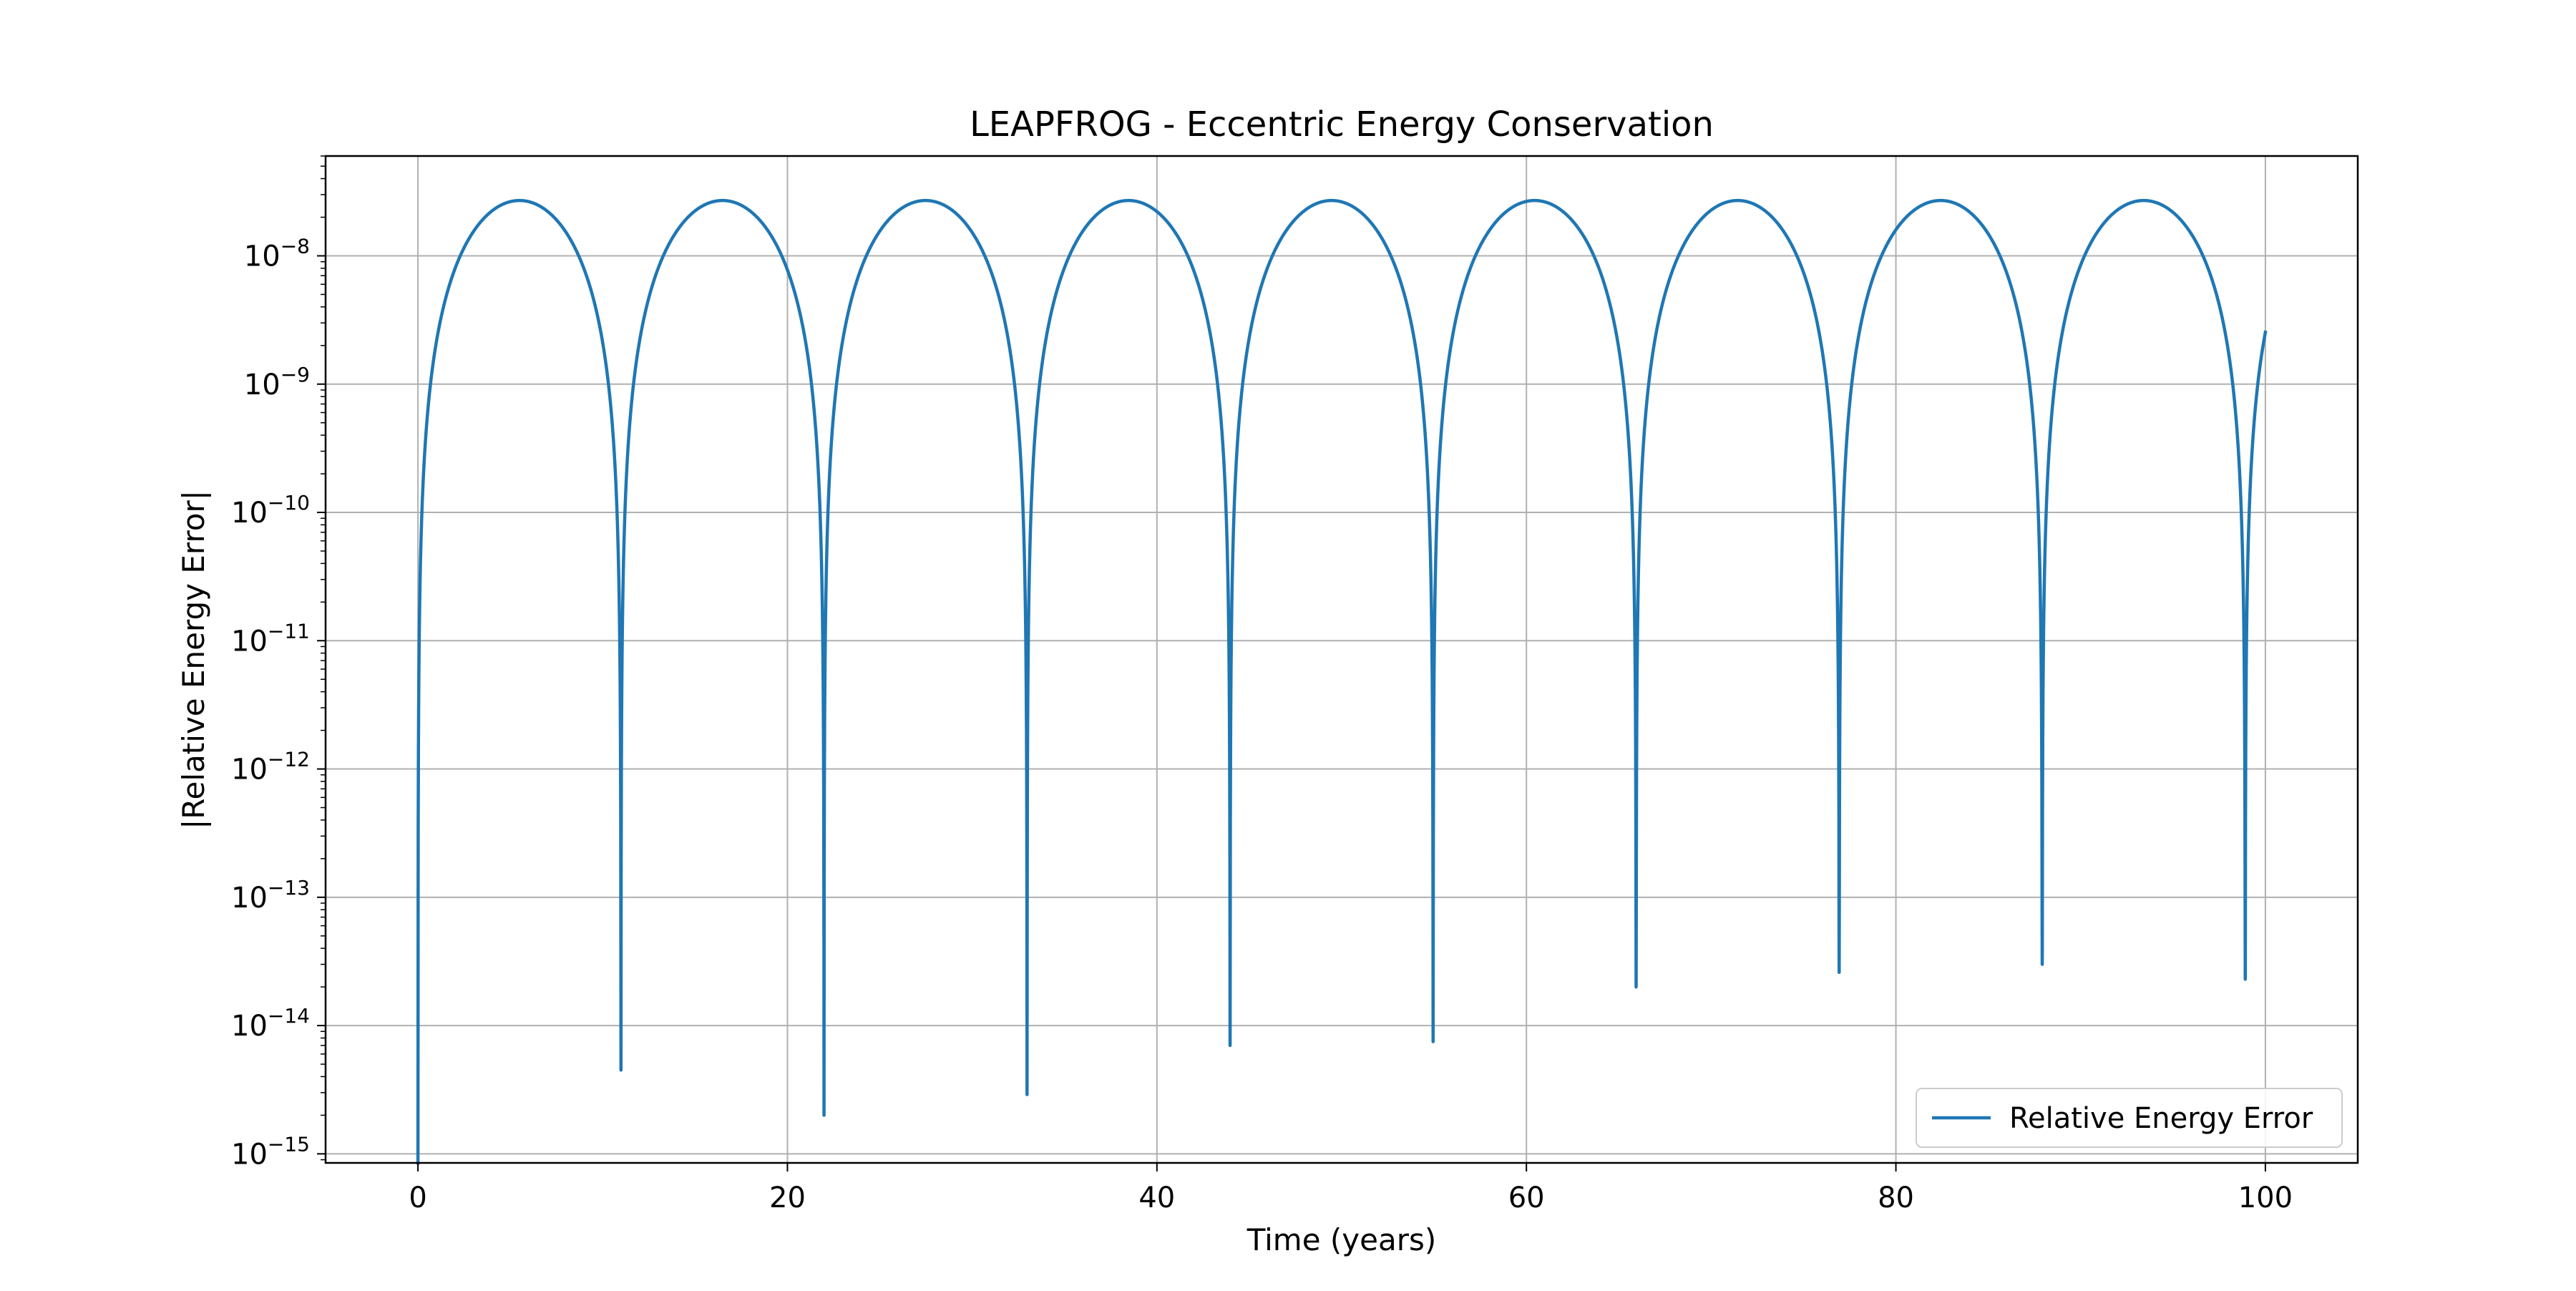 The width and height of the screenshot is (2576, 1291). Describe the element at coordinates (1896, 1198) in the screenshot. I see `x-tick-label: 80` at that location.